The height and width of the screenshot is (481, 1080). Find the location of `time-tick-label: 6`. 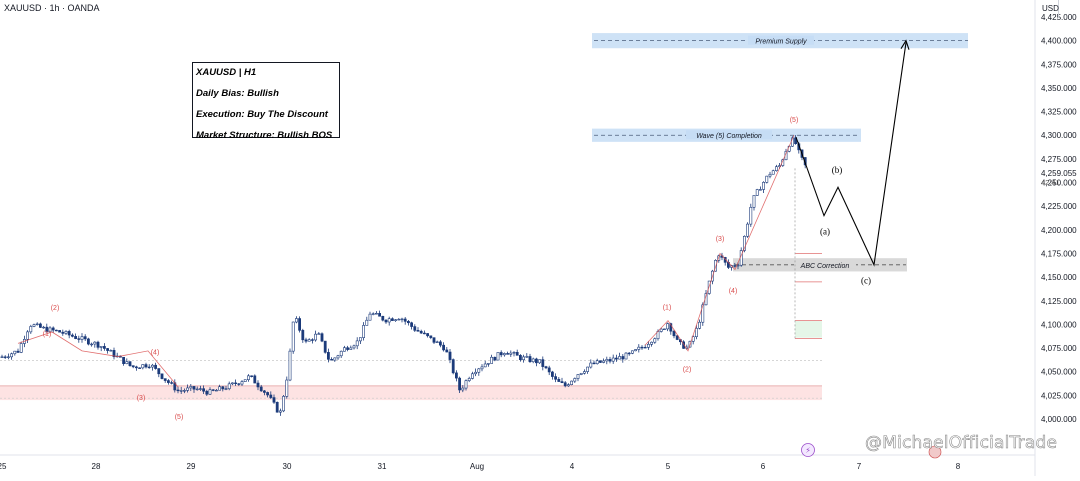

time-tick-label: 6 is located at coordinates (763, 466).